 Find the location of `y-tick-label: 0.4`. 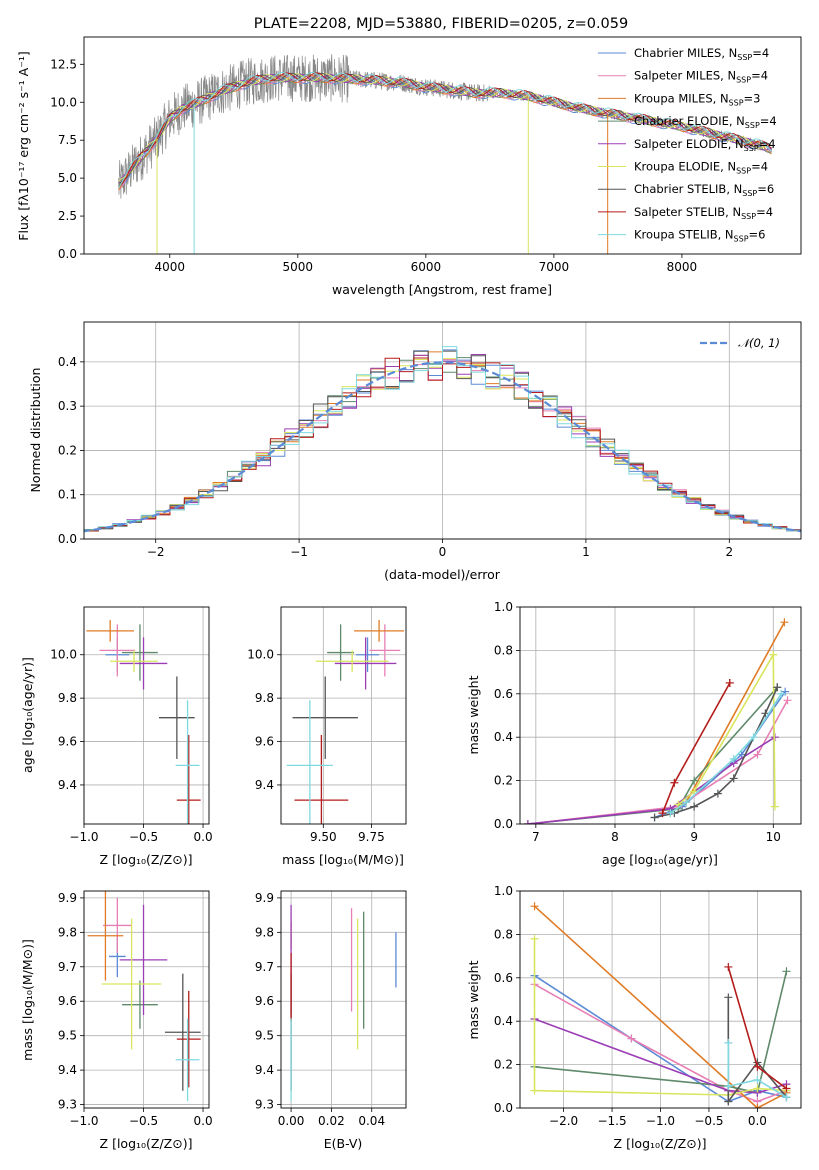

y-tick-label: 0.4 is located at coordinates (67, 362).